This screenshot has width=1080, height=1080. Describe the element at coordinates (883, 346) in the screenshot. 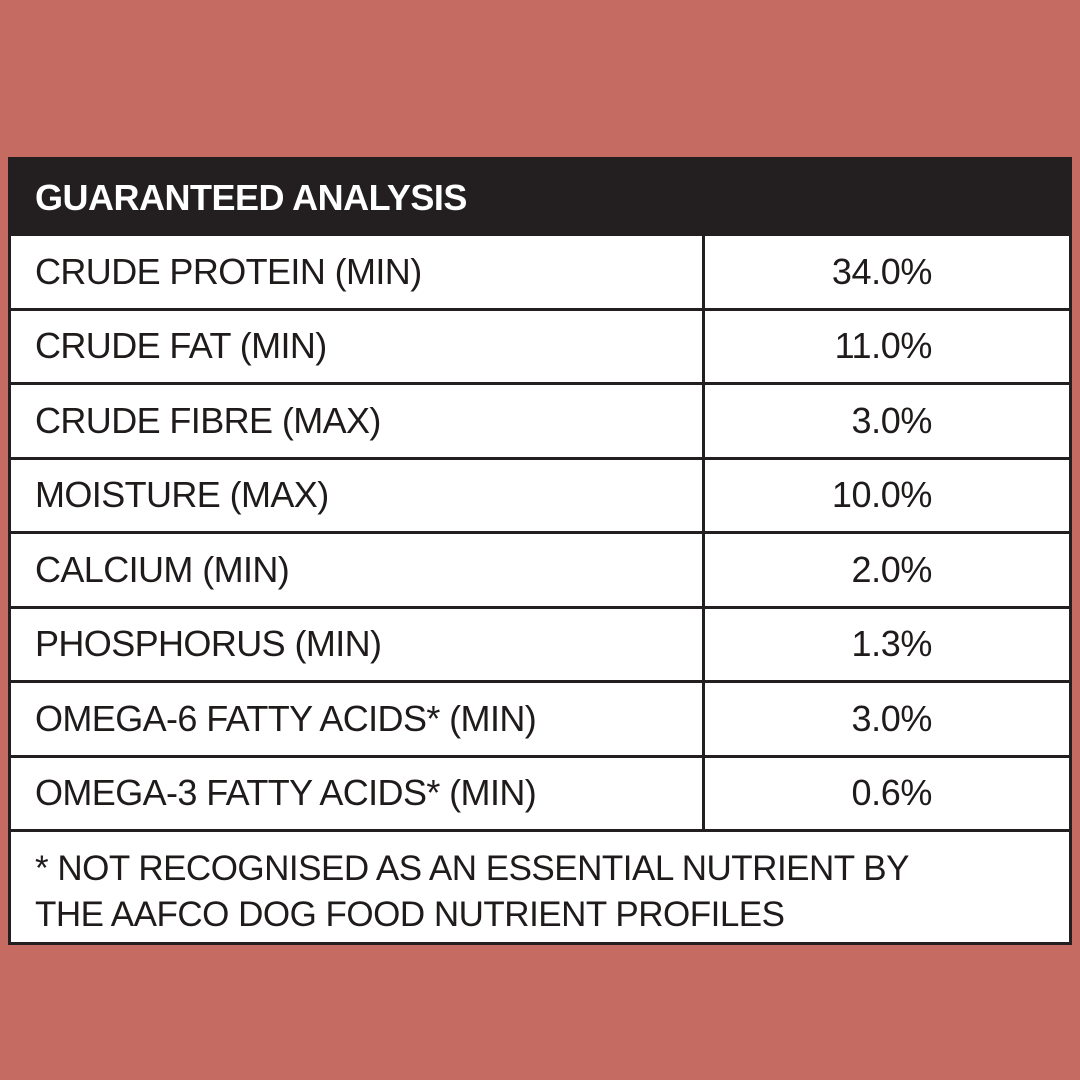

I see `nutrient-value: 11.0%` at that location.